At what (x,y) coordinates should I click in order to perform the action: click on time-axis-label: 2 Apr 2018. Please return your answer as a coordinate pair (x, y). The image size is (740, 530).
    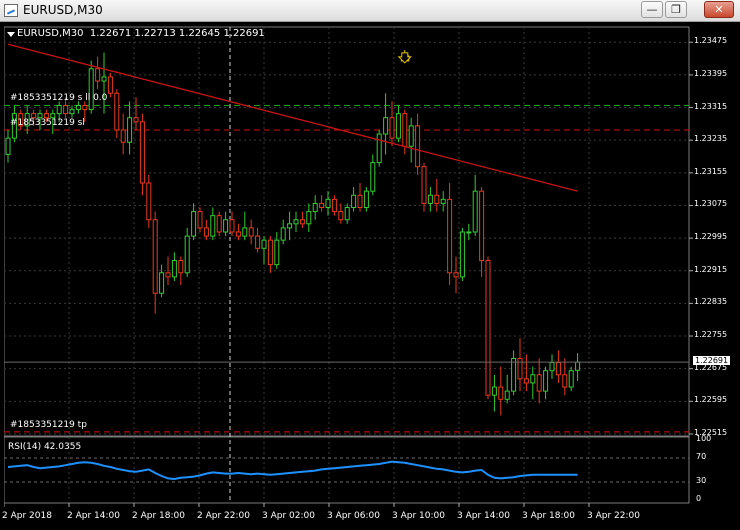
    Looking at the image, I should click on (27, 516).